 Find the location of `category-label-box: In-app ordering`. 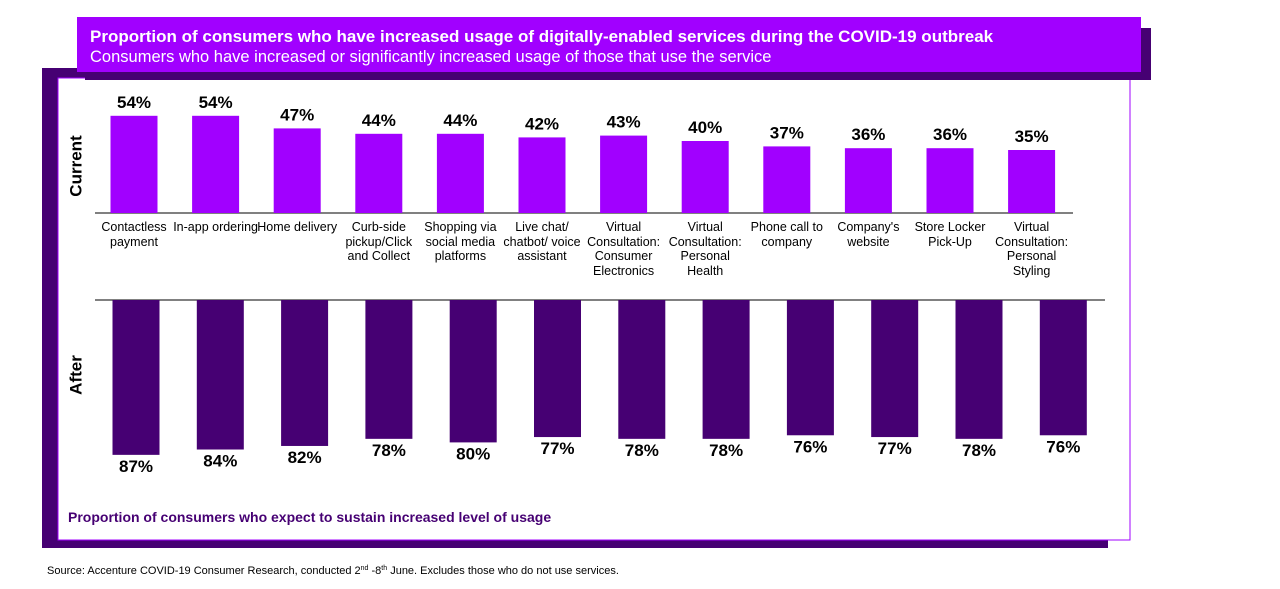

category-label-box: In-app ordering is located at coordinates (215, 227).